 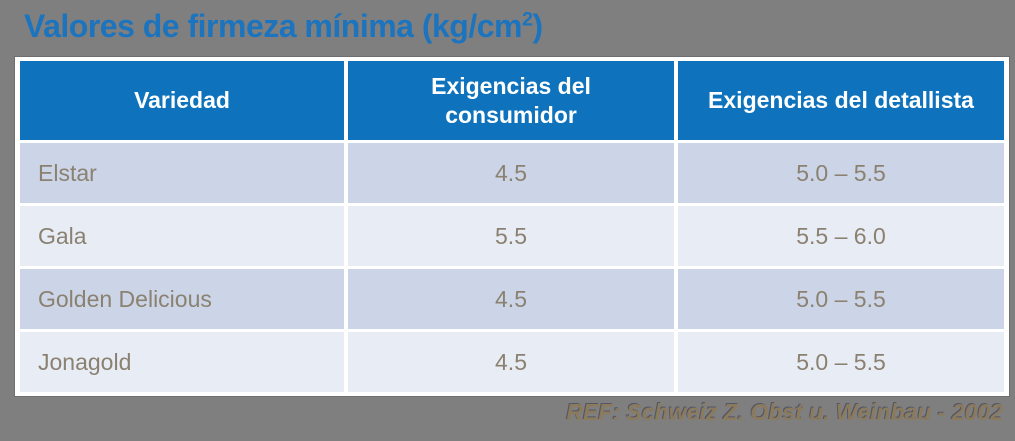 What do you see at coordinates (784, 412) in the screenshot?
I see `reference-text: REF: Schweiz Z. Obst u. Weinbau - 2002` at bounding box center [784, 412].